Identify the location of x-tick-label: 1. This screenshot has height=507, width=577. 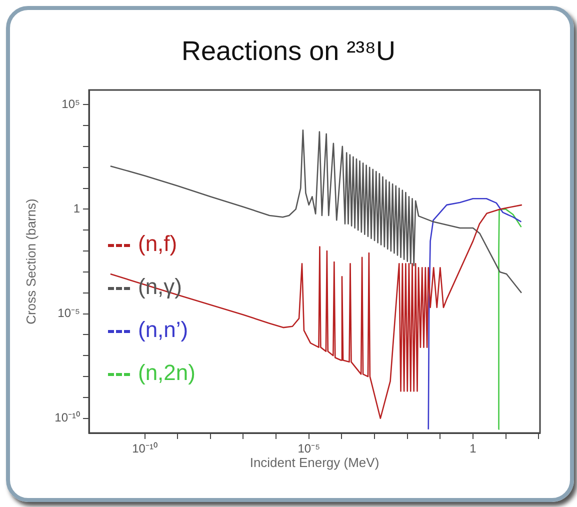
(473, 449).